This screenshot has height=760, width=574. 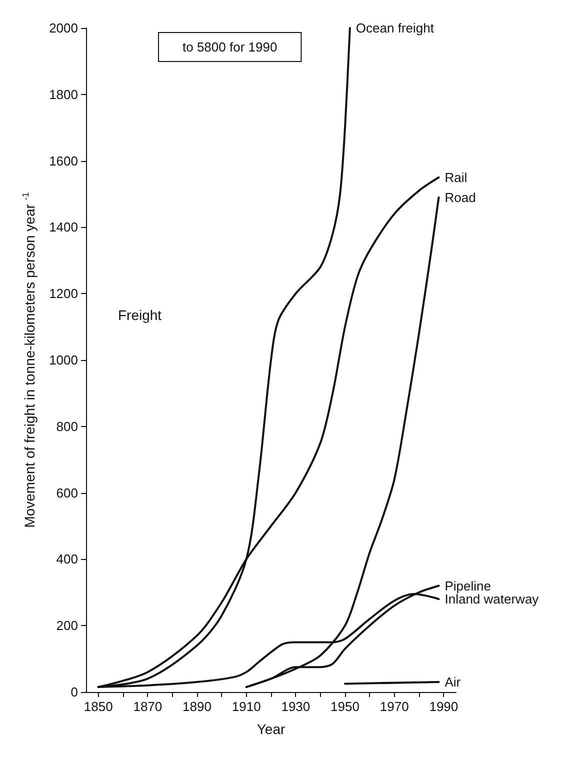 What do you see at coordinates (63, 294) in the screenshot?
I see `y-tick-label: 1200` at bounding box center [63, 294].